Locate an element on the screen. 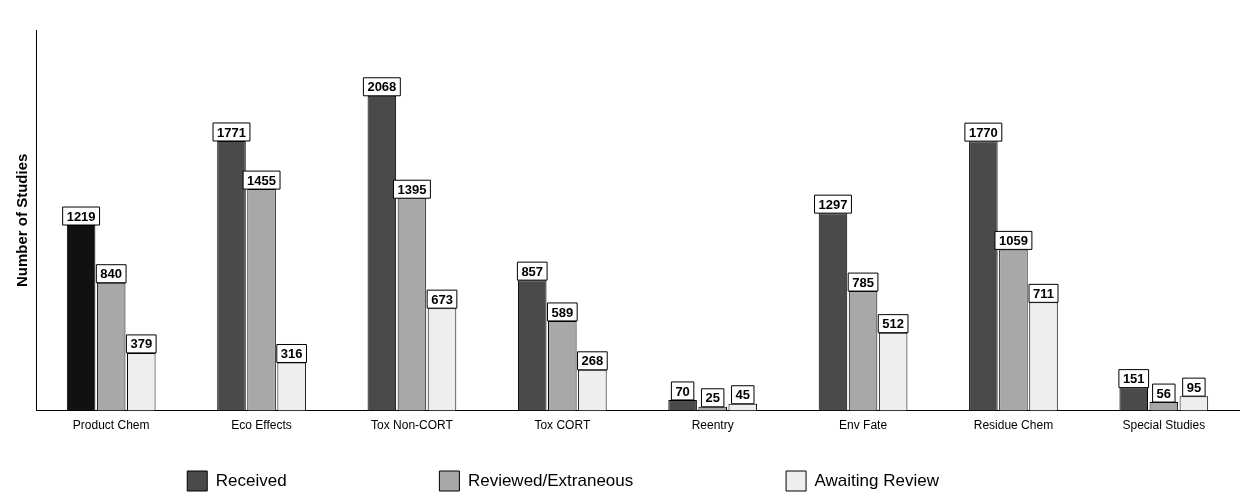 The image size is (1249, 501). data-label: 95 is located at coordinates (1194, 387).